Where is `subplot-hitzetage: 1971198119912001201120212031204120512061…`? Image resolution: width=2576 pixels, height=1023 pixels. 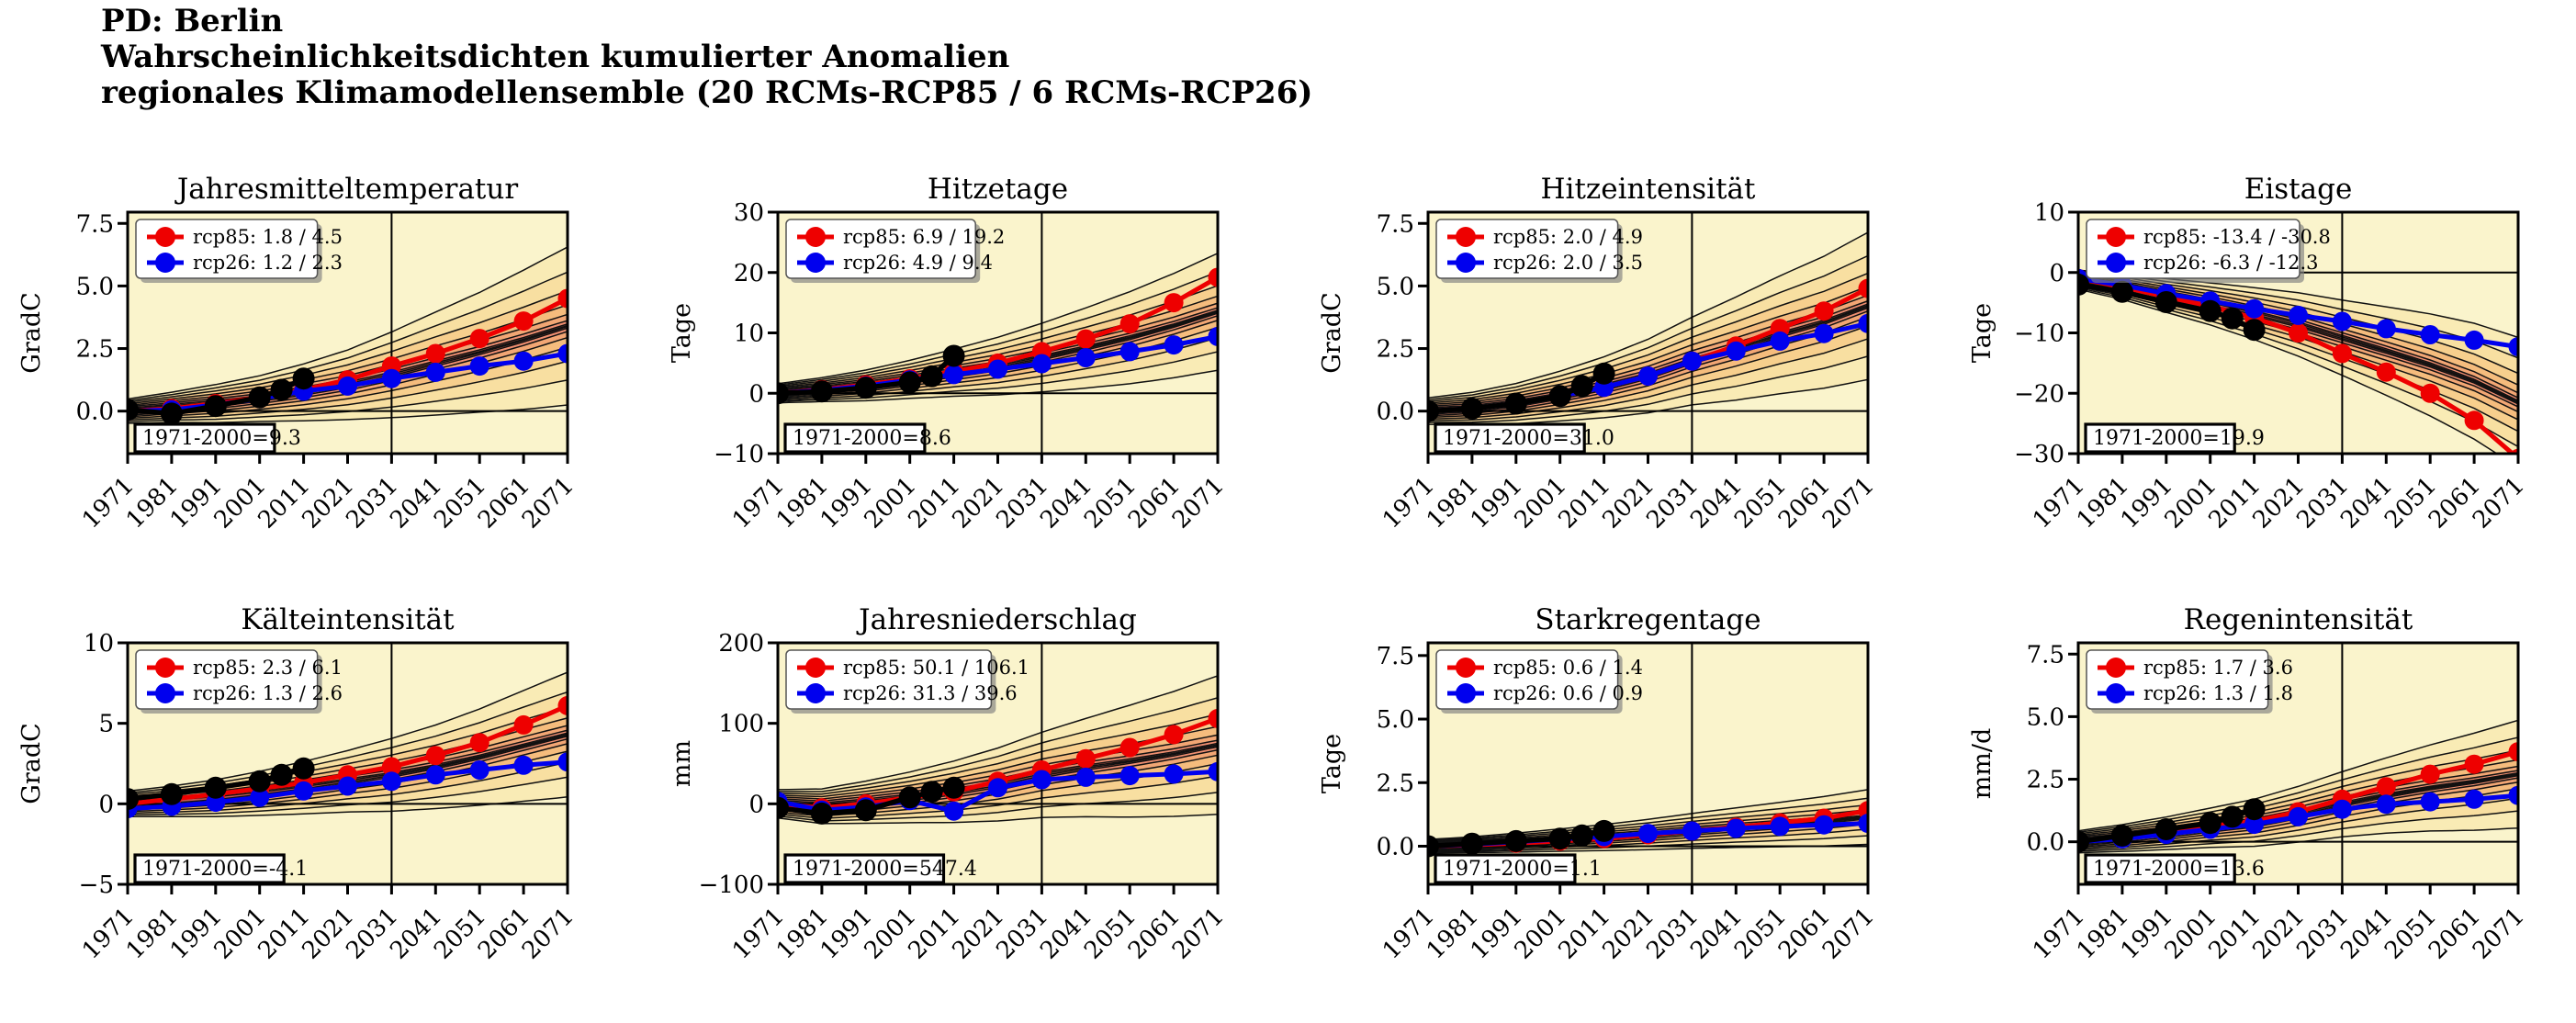
subplot-hitzetage: 1971198119912001201120212031204120512061… is located at coordinates (949, 353).